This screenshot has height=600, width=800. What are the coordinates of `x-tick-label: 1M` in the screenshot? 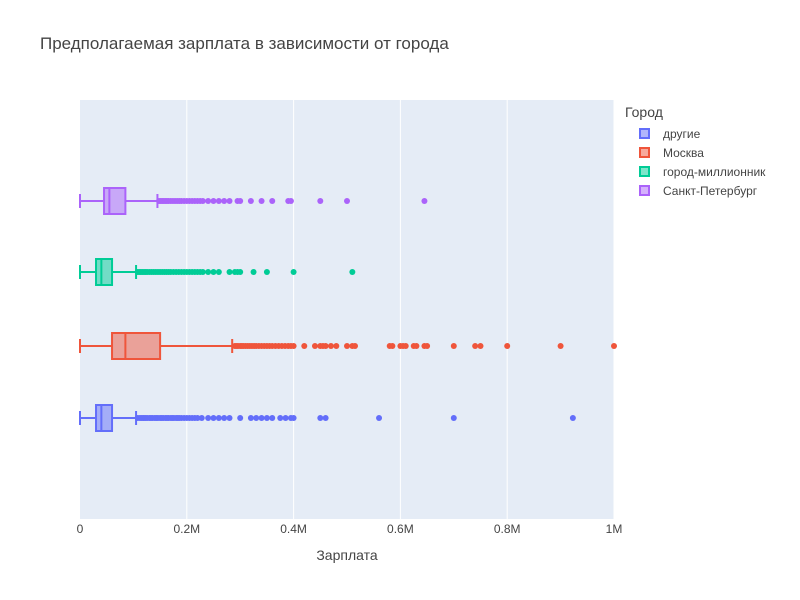 It's located at (614, 529).